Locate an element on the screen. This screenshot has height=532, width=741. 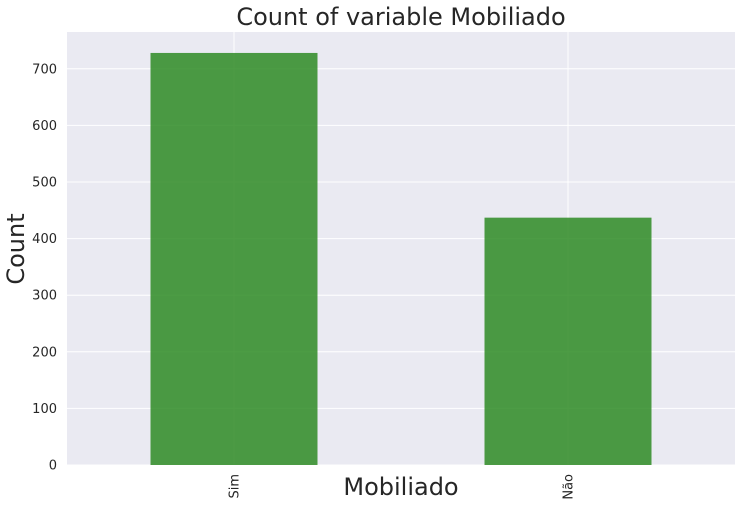
y-tick-label: 700 is located at coordinates (44, 69).